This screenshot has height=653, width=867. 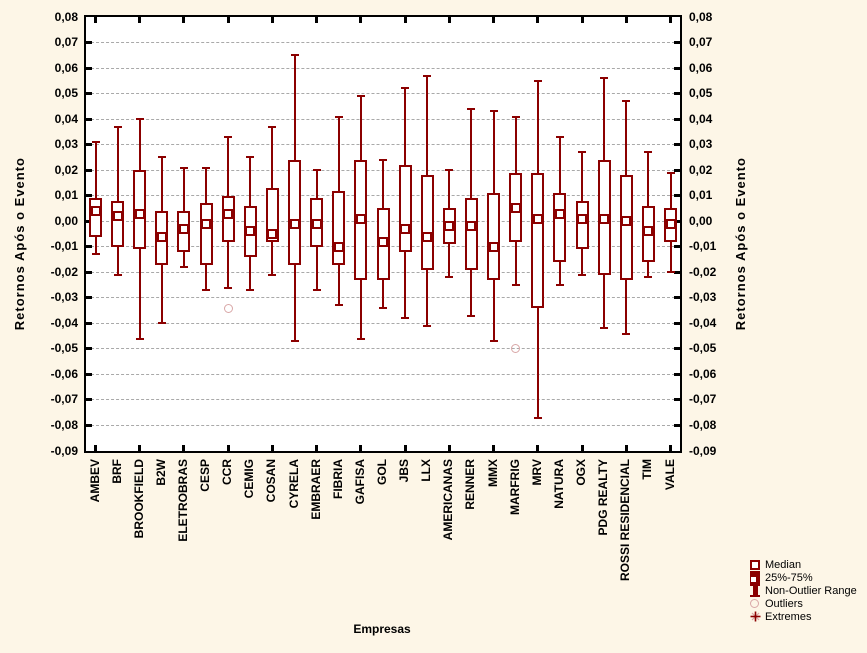 What do you see at coordinates (703, 297) in the screenshot?
I see `y-tick-label-right: -0,03` at bounding box center [703, 297].